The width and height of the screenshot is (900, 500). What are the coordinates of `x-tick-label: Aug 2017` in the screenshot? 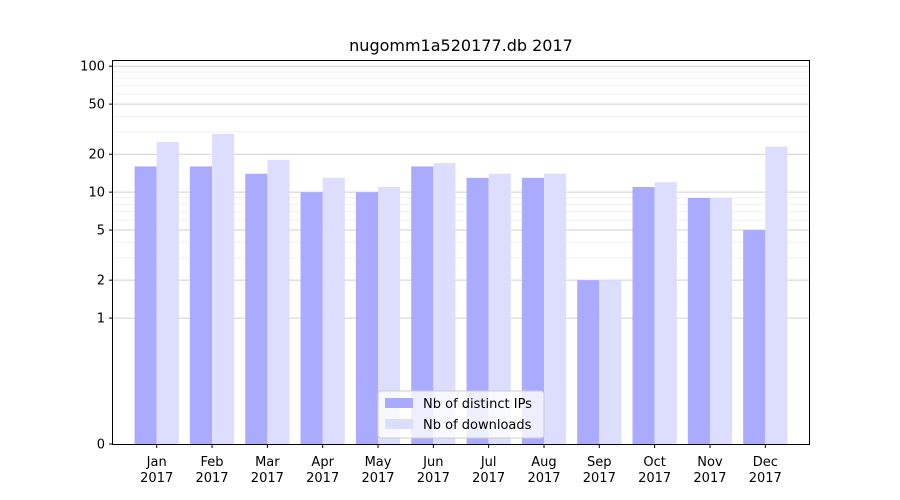 It's located at (543, 470).